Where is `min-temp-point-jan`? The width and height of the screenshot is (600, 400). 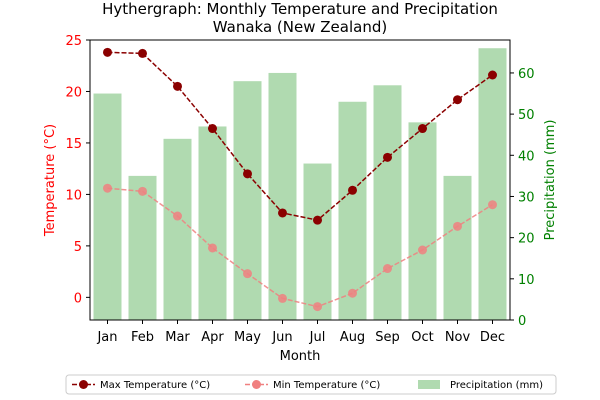 min-temp-point-jan is located at coordinates (107, 188).